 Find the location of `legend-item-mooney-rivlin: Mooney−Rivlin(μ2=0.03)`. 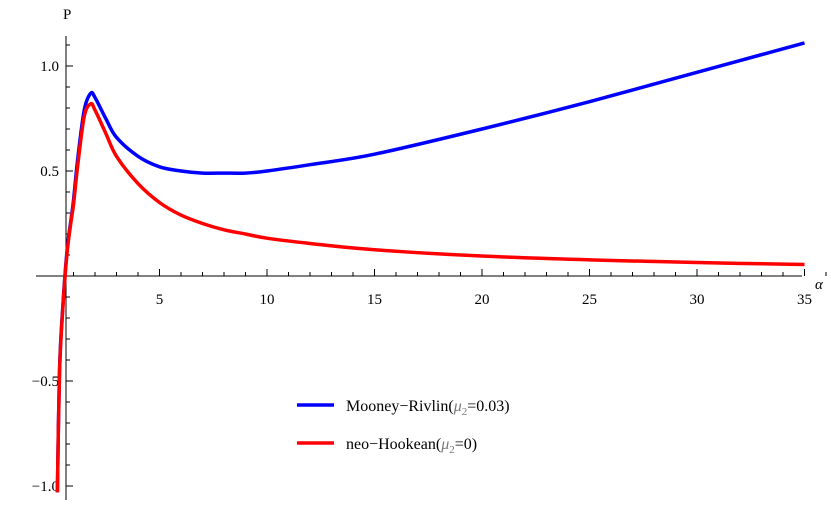

legend-item-mooney-rivlin: Mooney−Rivlin(μ2=0.03) is located at coordinates (403, 408).